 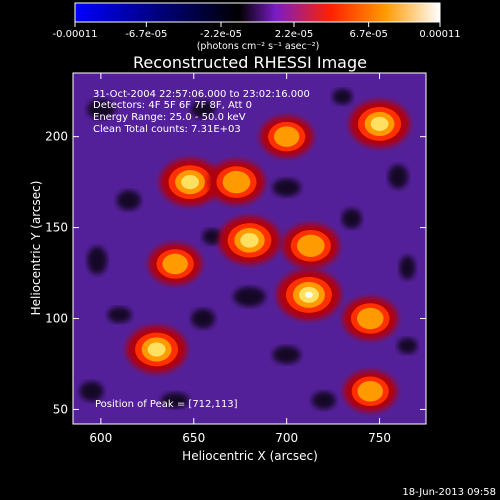 I want to click on colorbar-tick-label: 2.2e-05, so click(x=294, y=34).